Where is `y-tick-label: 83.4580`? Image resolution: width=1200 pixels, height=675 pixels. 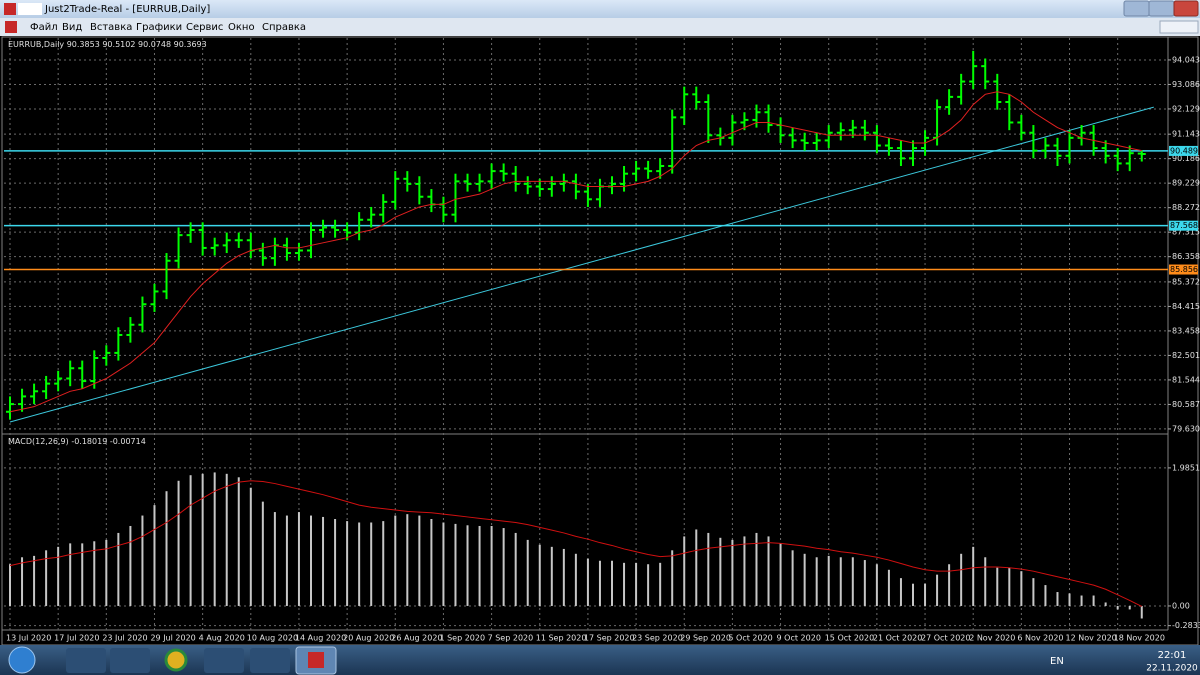
y-tick-label: 83.4580 is located at coordinates (1186, 330).